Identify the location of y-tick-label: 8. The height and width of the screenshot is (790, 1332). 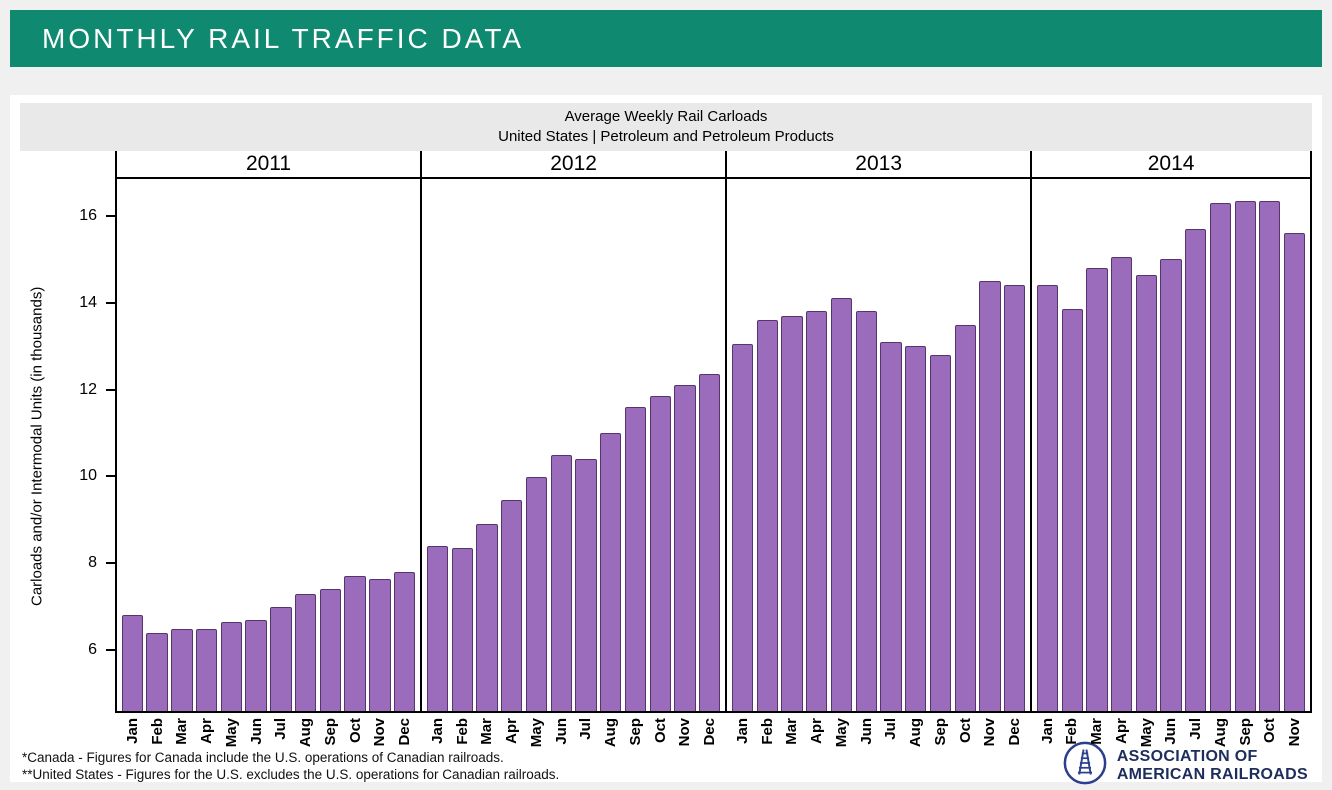
(92, 563).